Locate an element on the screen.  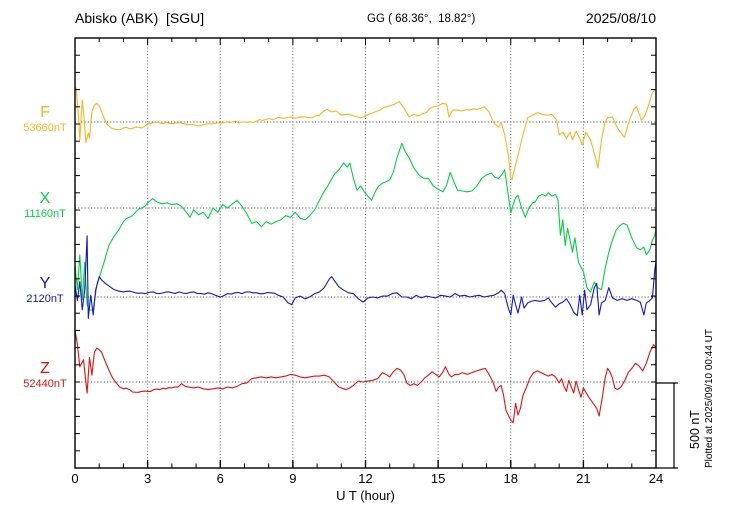
x-tick-label: 15 is located at coordinates (438, 478).